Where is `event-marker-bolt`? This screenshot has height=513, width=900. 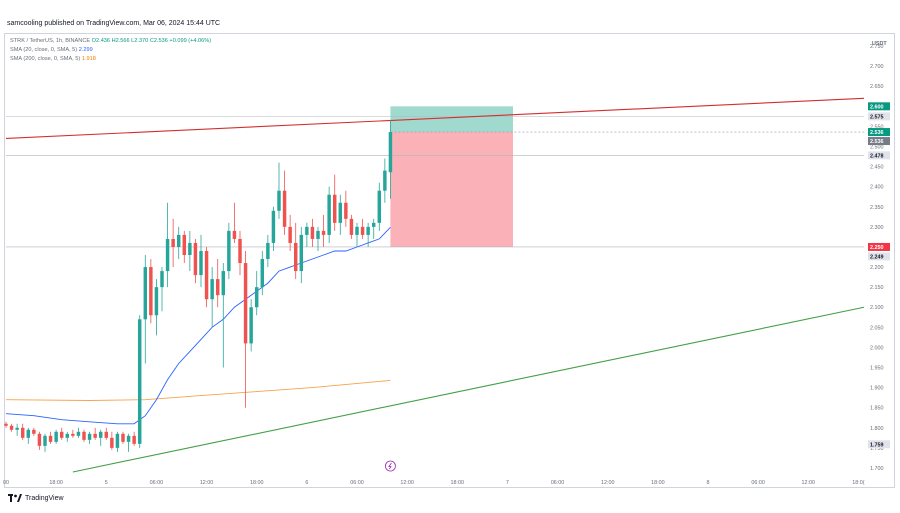 event-marker-bolt is located at coordinates (390, 466).